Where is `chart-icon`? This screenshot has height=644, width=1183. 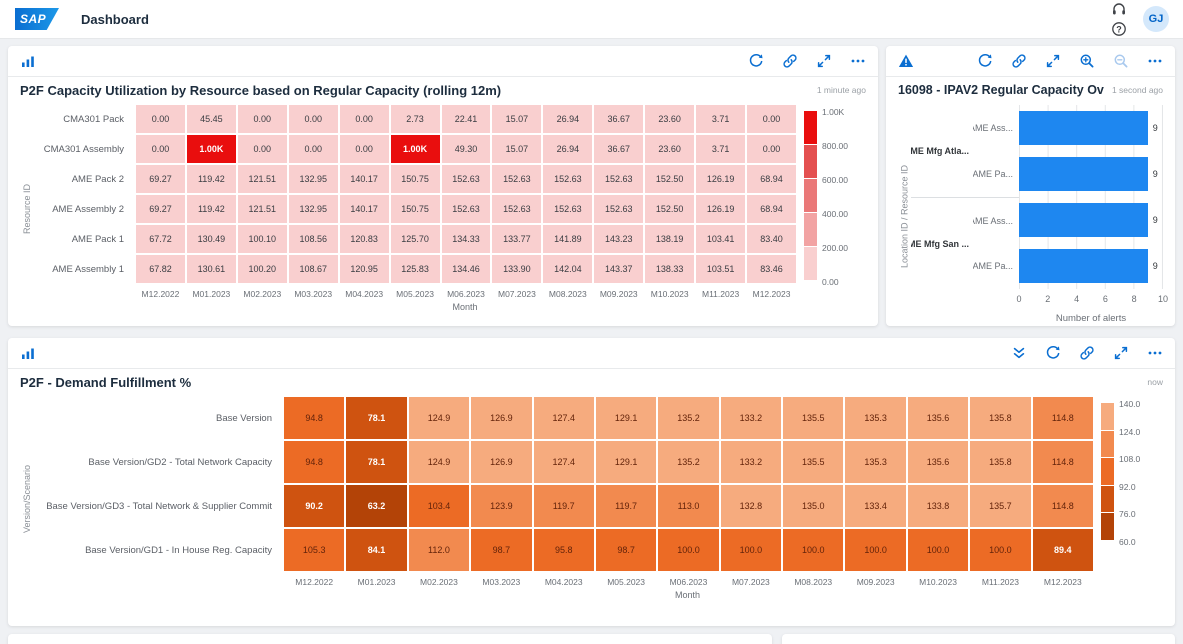 chart-icon is located at coordinates (28, 353).